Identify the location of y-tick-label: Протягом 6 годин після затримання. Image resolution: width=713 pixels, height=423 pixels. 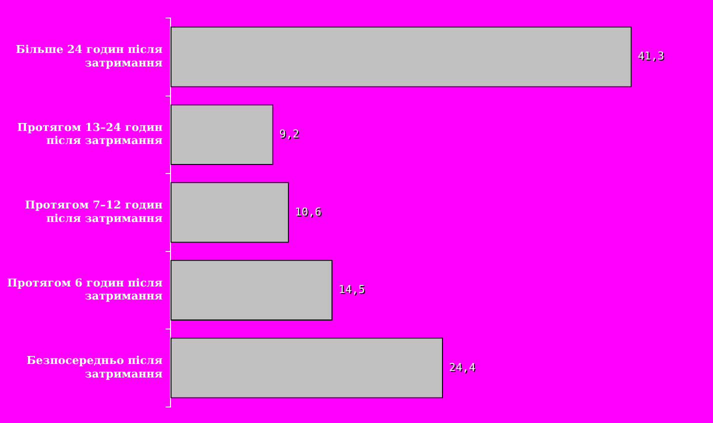
(84, 289).